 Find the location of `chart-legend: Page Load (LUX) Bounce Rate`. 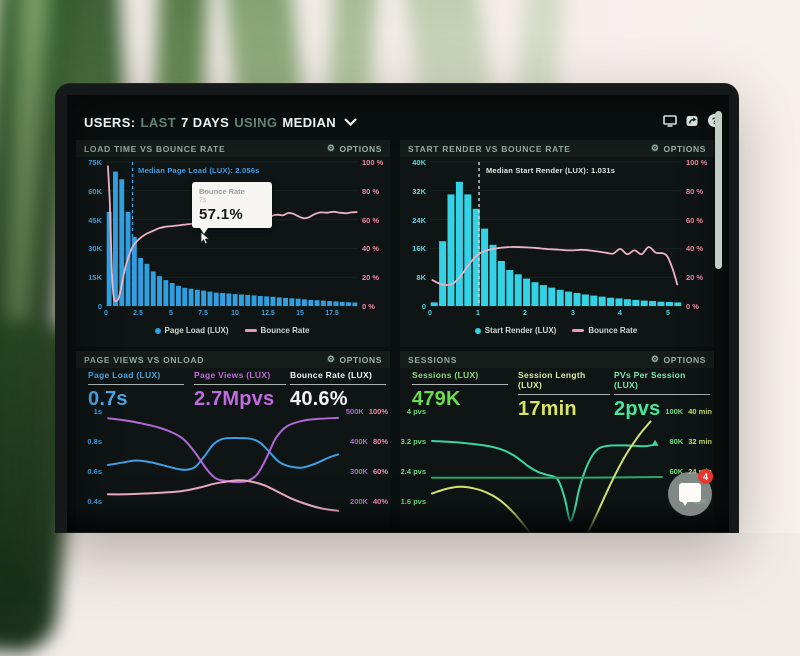

chart-legend: Page Load (LUX) Bounce Rate is located at coordinates (232, 330).